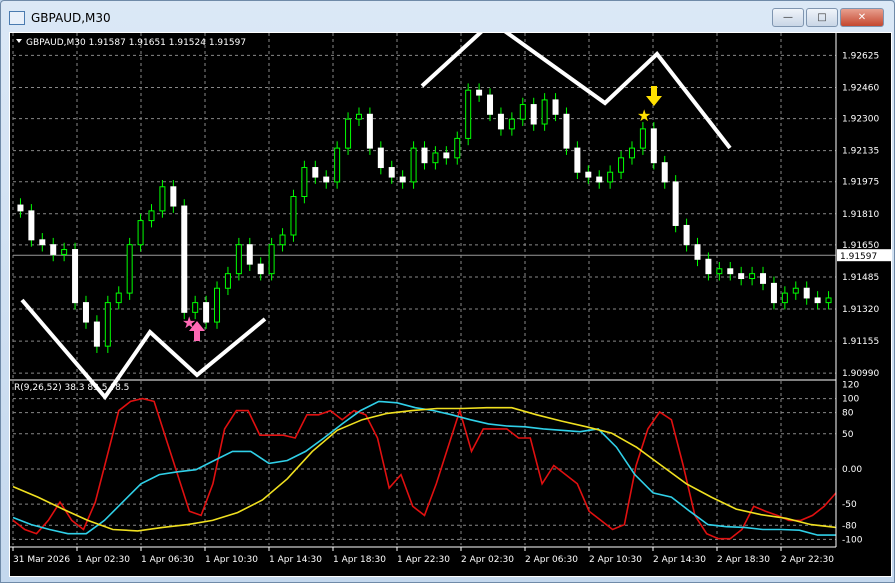 The image size is (895, 583). I want to click on current-price-box, so click(864, 255).